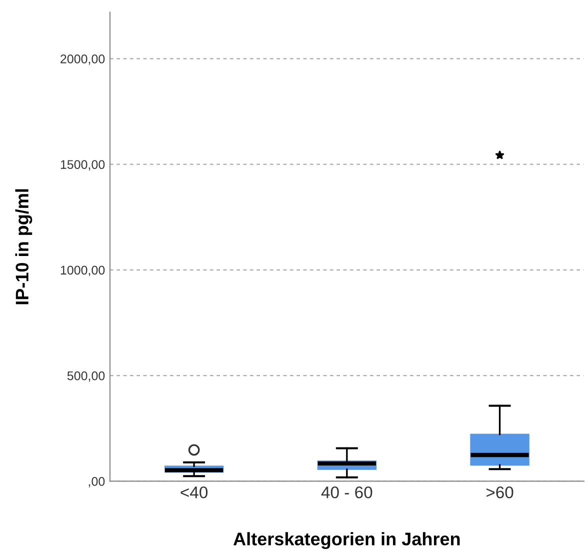  What do you see at coordinates (86, 376) in the screenshot?
I see `y-tick-label: 500,00` at bounding box center [86, 376].